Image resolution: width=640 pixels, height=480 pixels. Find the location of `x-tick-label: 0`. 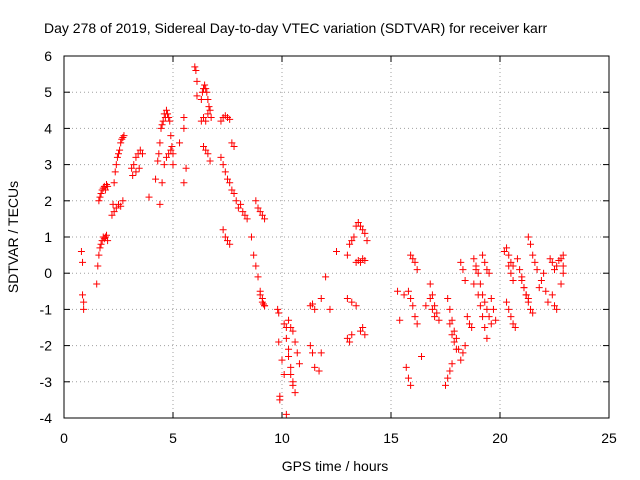

x-tick-label: 0 is located at coordinates (64, 438).